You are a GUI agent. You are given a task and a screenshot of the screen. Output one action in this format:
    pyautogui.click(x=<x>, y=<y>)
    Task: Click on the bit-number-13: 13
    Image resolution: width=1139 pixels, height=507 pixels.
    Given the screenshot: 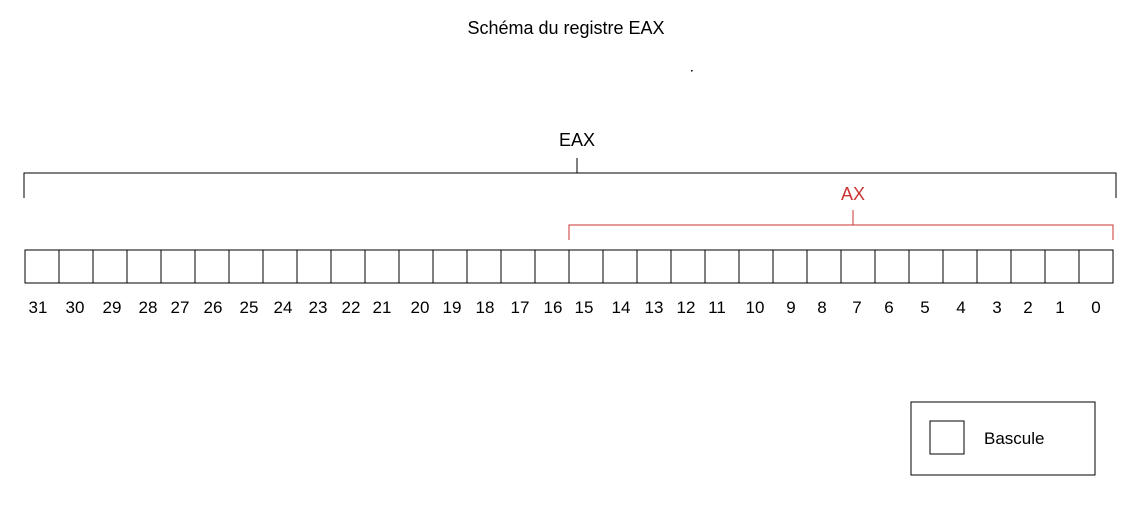 What is the action you would take?
    pyautogui.click(x=654, y=307)
    